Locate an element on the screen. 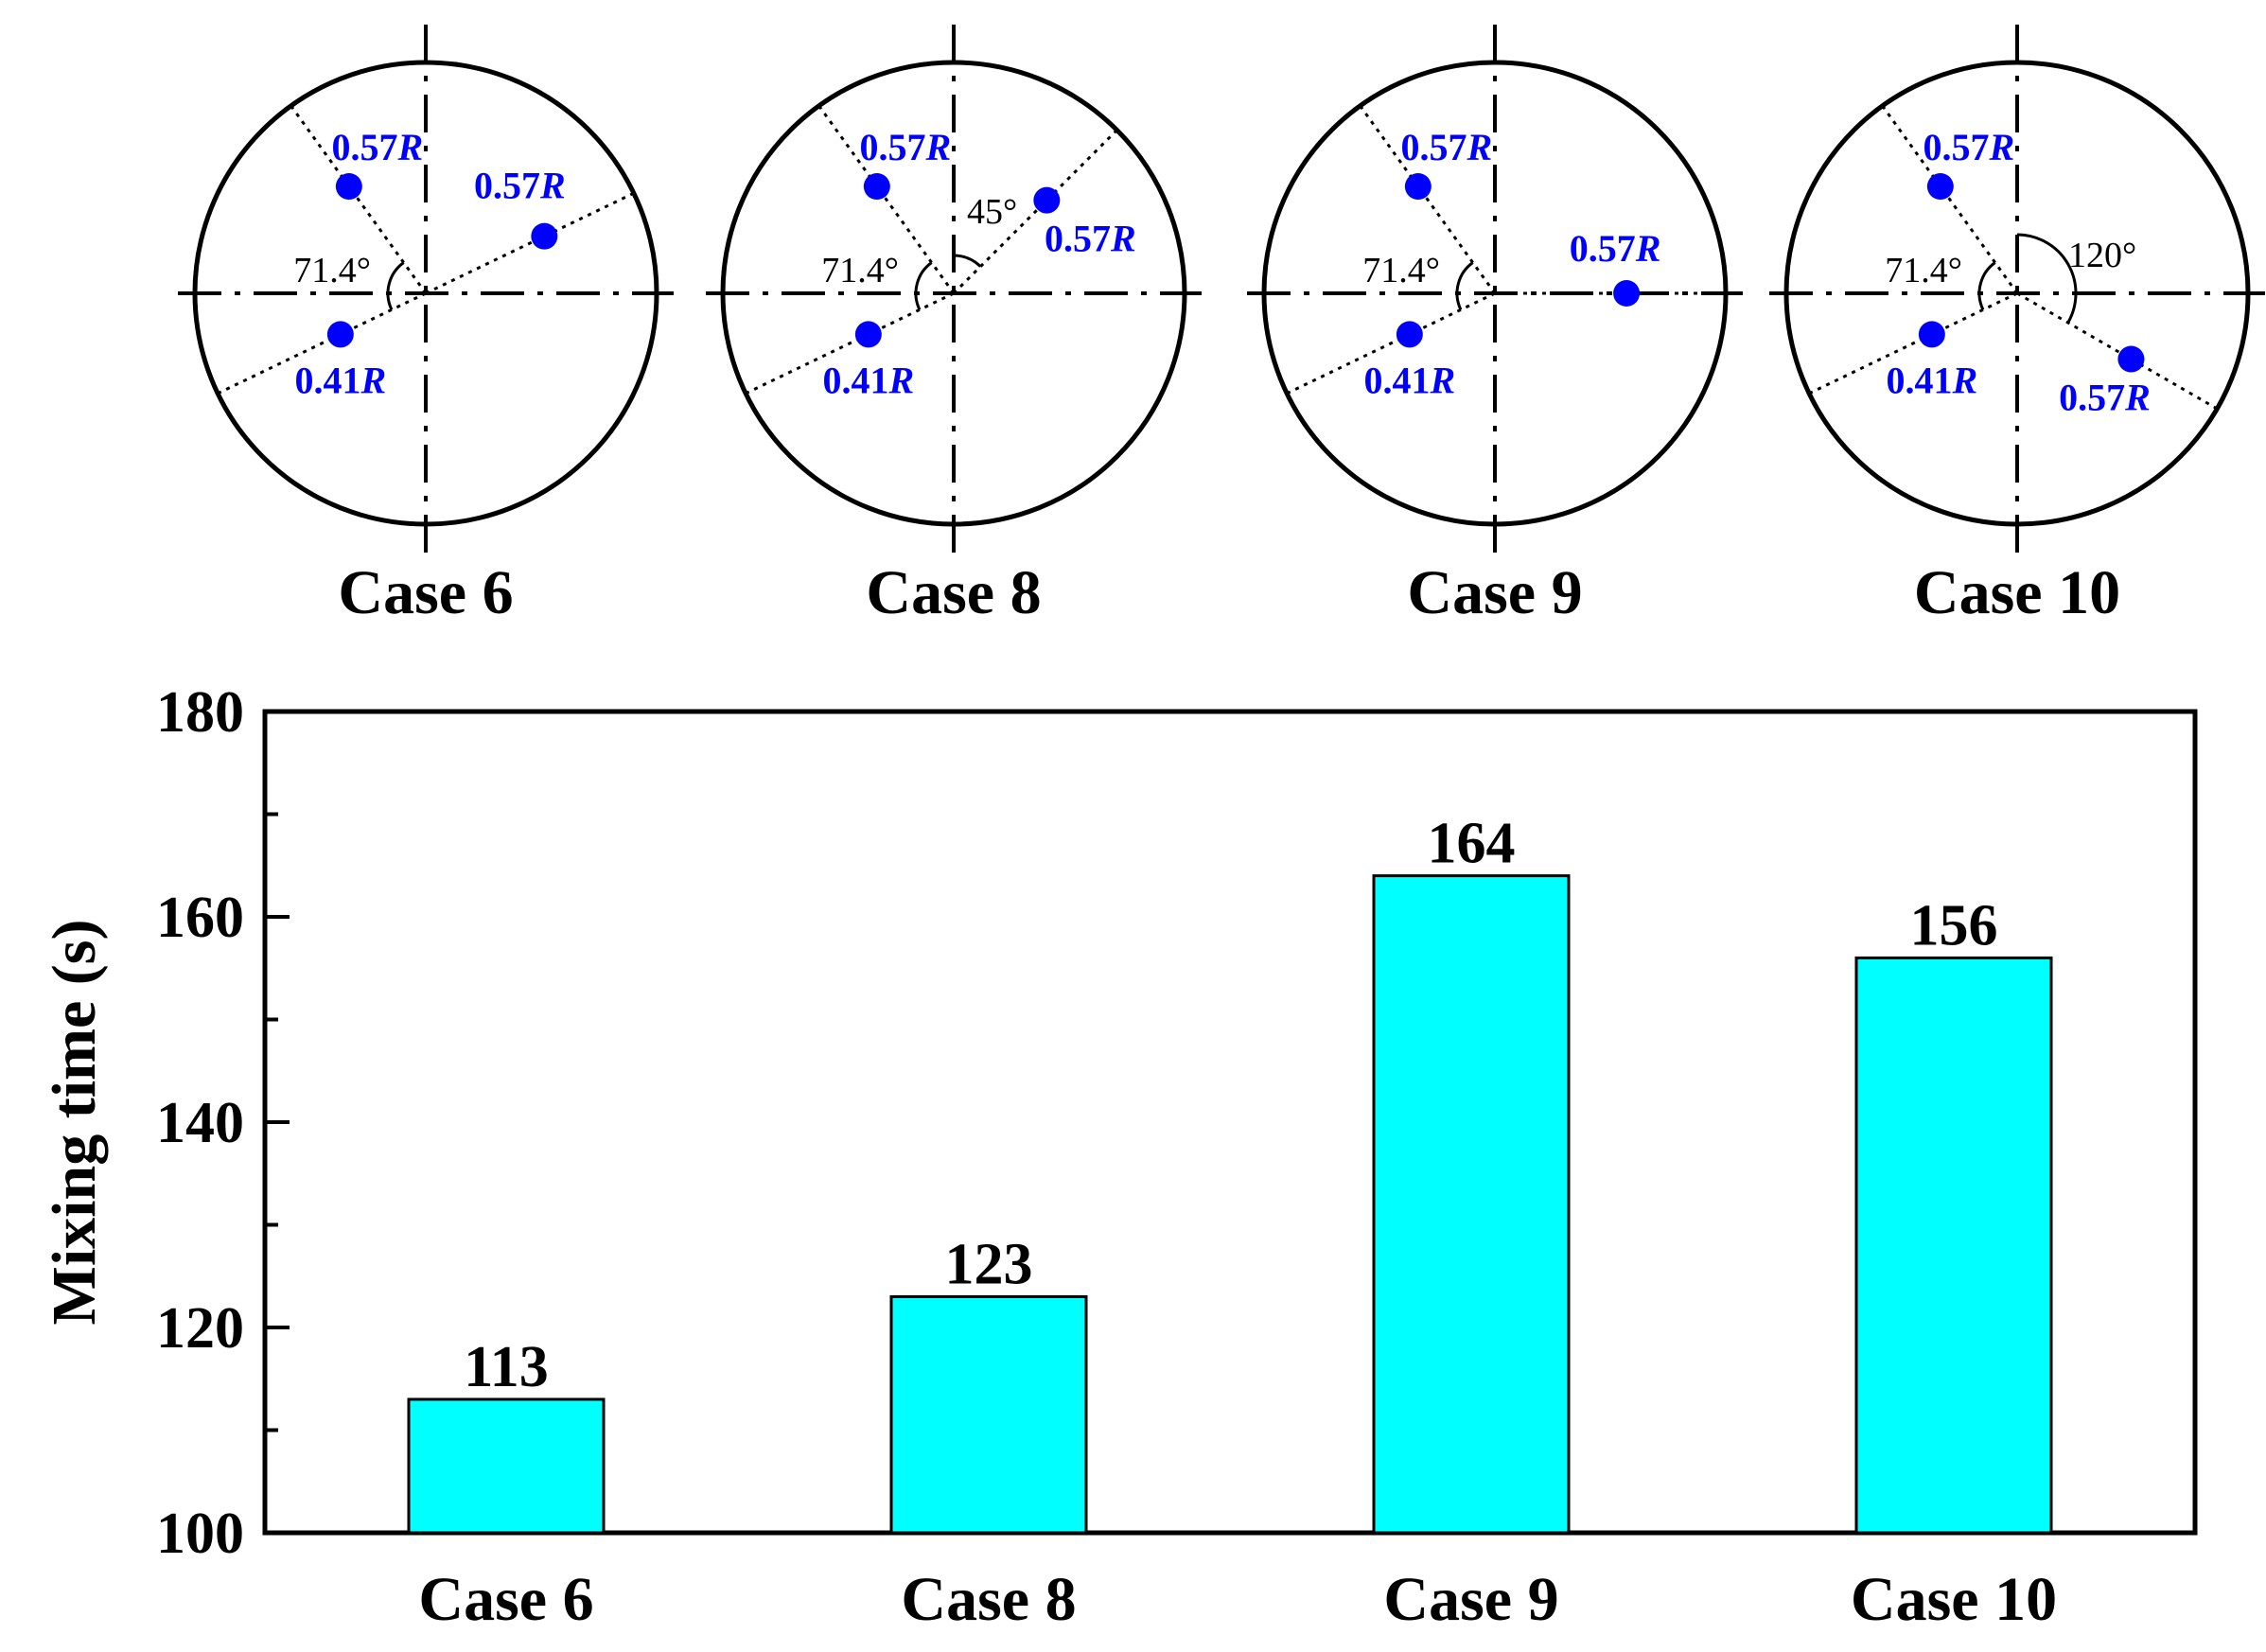 The image size is (2266, 1652). case-title: Case 6 is located at coordinates (425, 592).